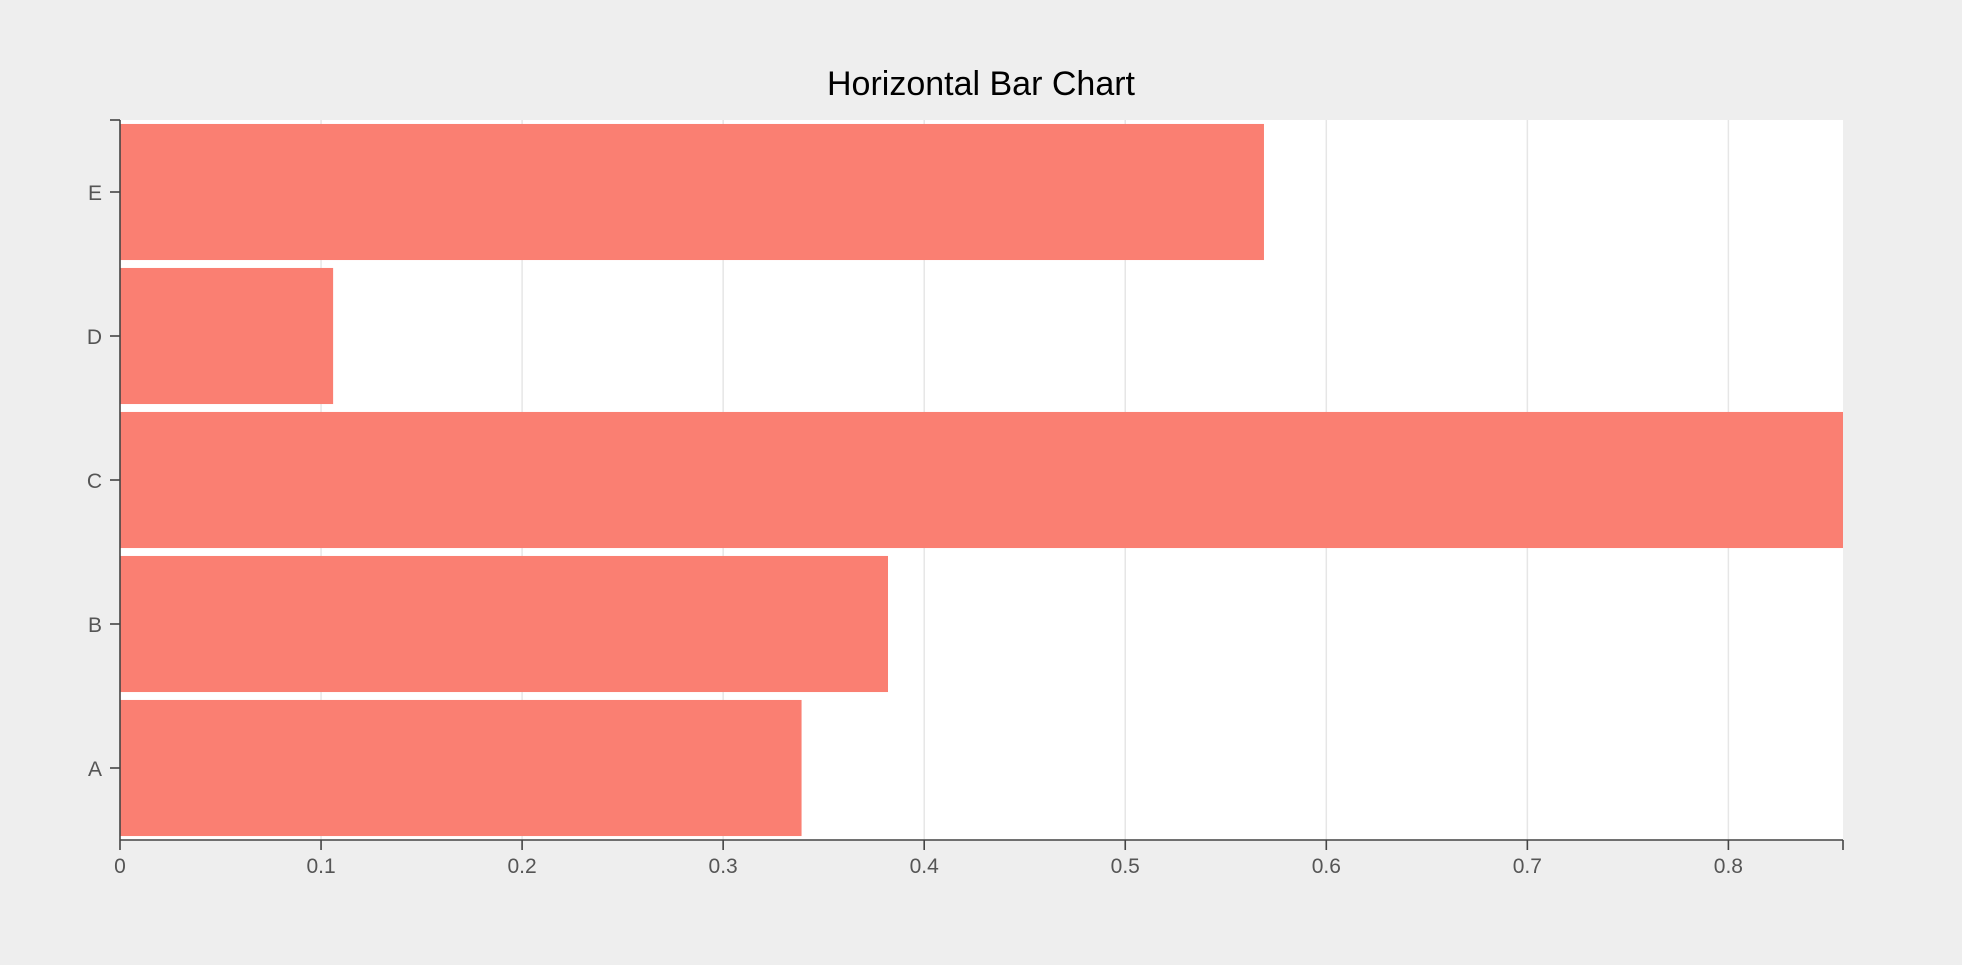 The width and height of the screenshot is (1962, 965). What do you see at coordinates (1326, 866) in the screenshot?
I see `x-tick-label: 0.6` at bounding box center [1326, 866].